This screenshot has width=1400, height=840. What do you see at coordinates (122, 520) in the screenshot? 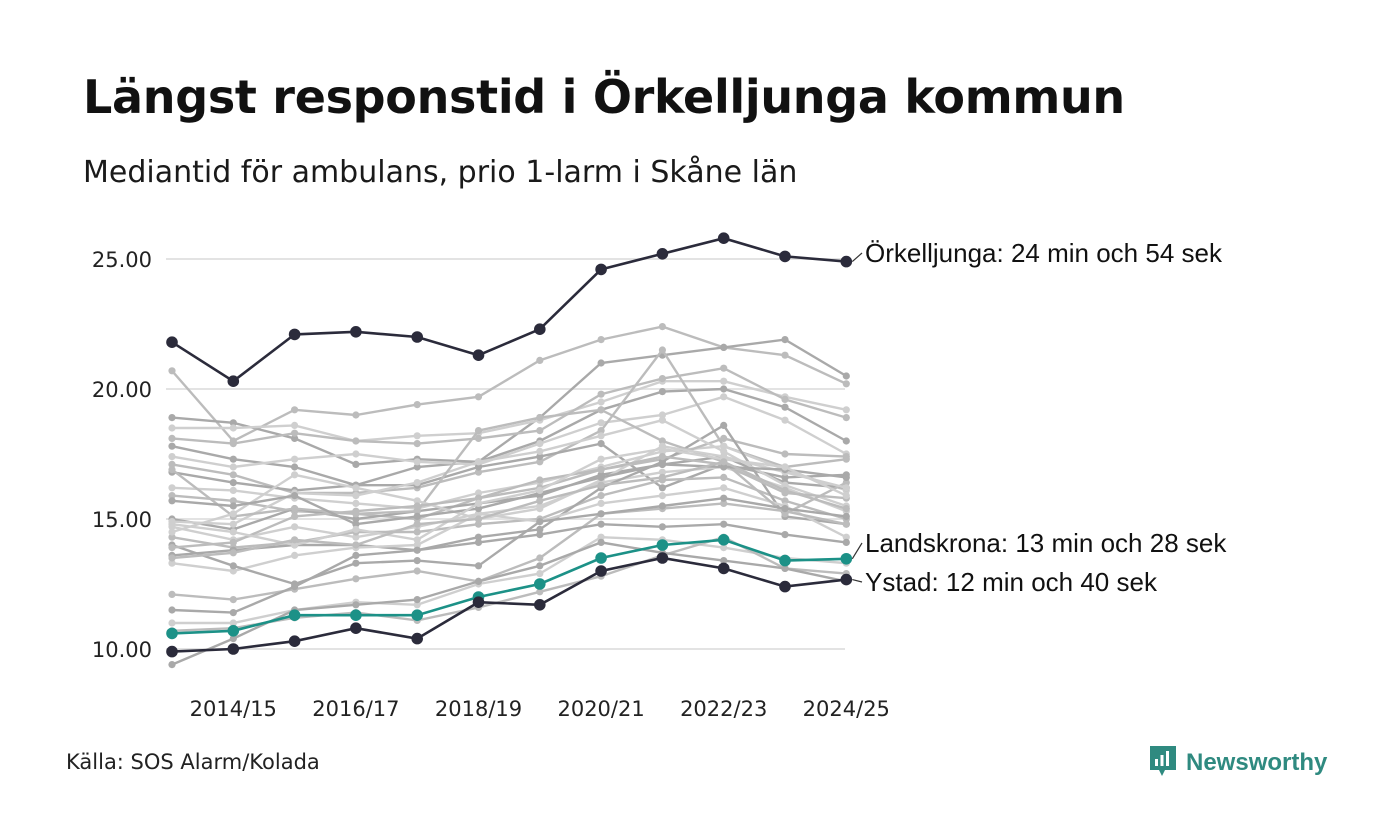
I see `y-tick-label: 15.00` at bounding box center [122, 520].